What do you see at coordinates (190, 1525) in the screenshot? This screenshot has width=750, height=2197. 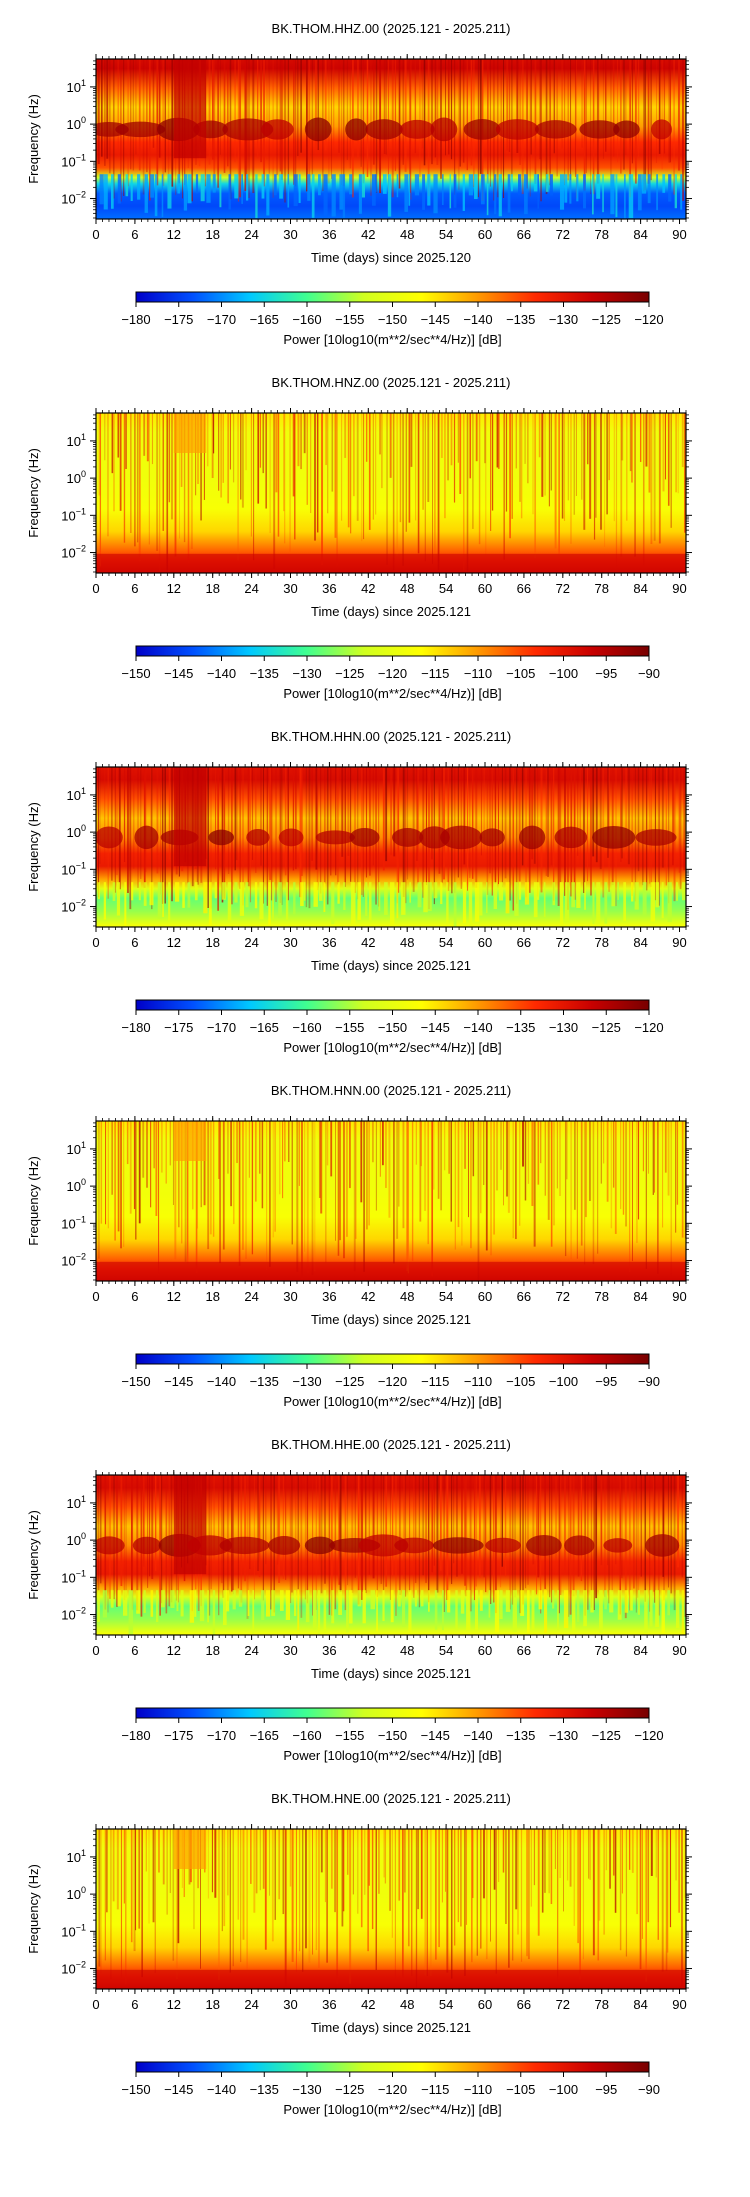 I see `anomaly-block` at bounding box center [190, 1525].